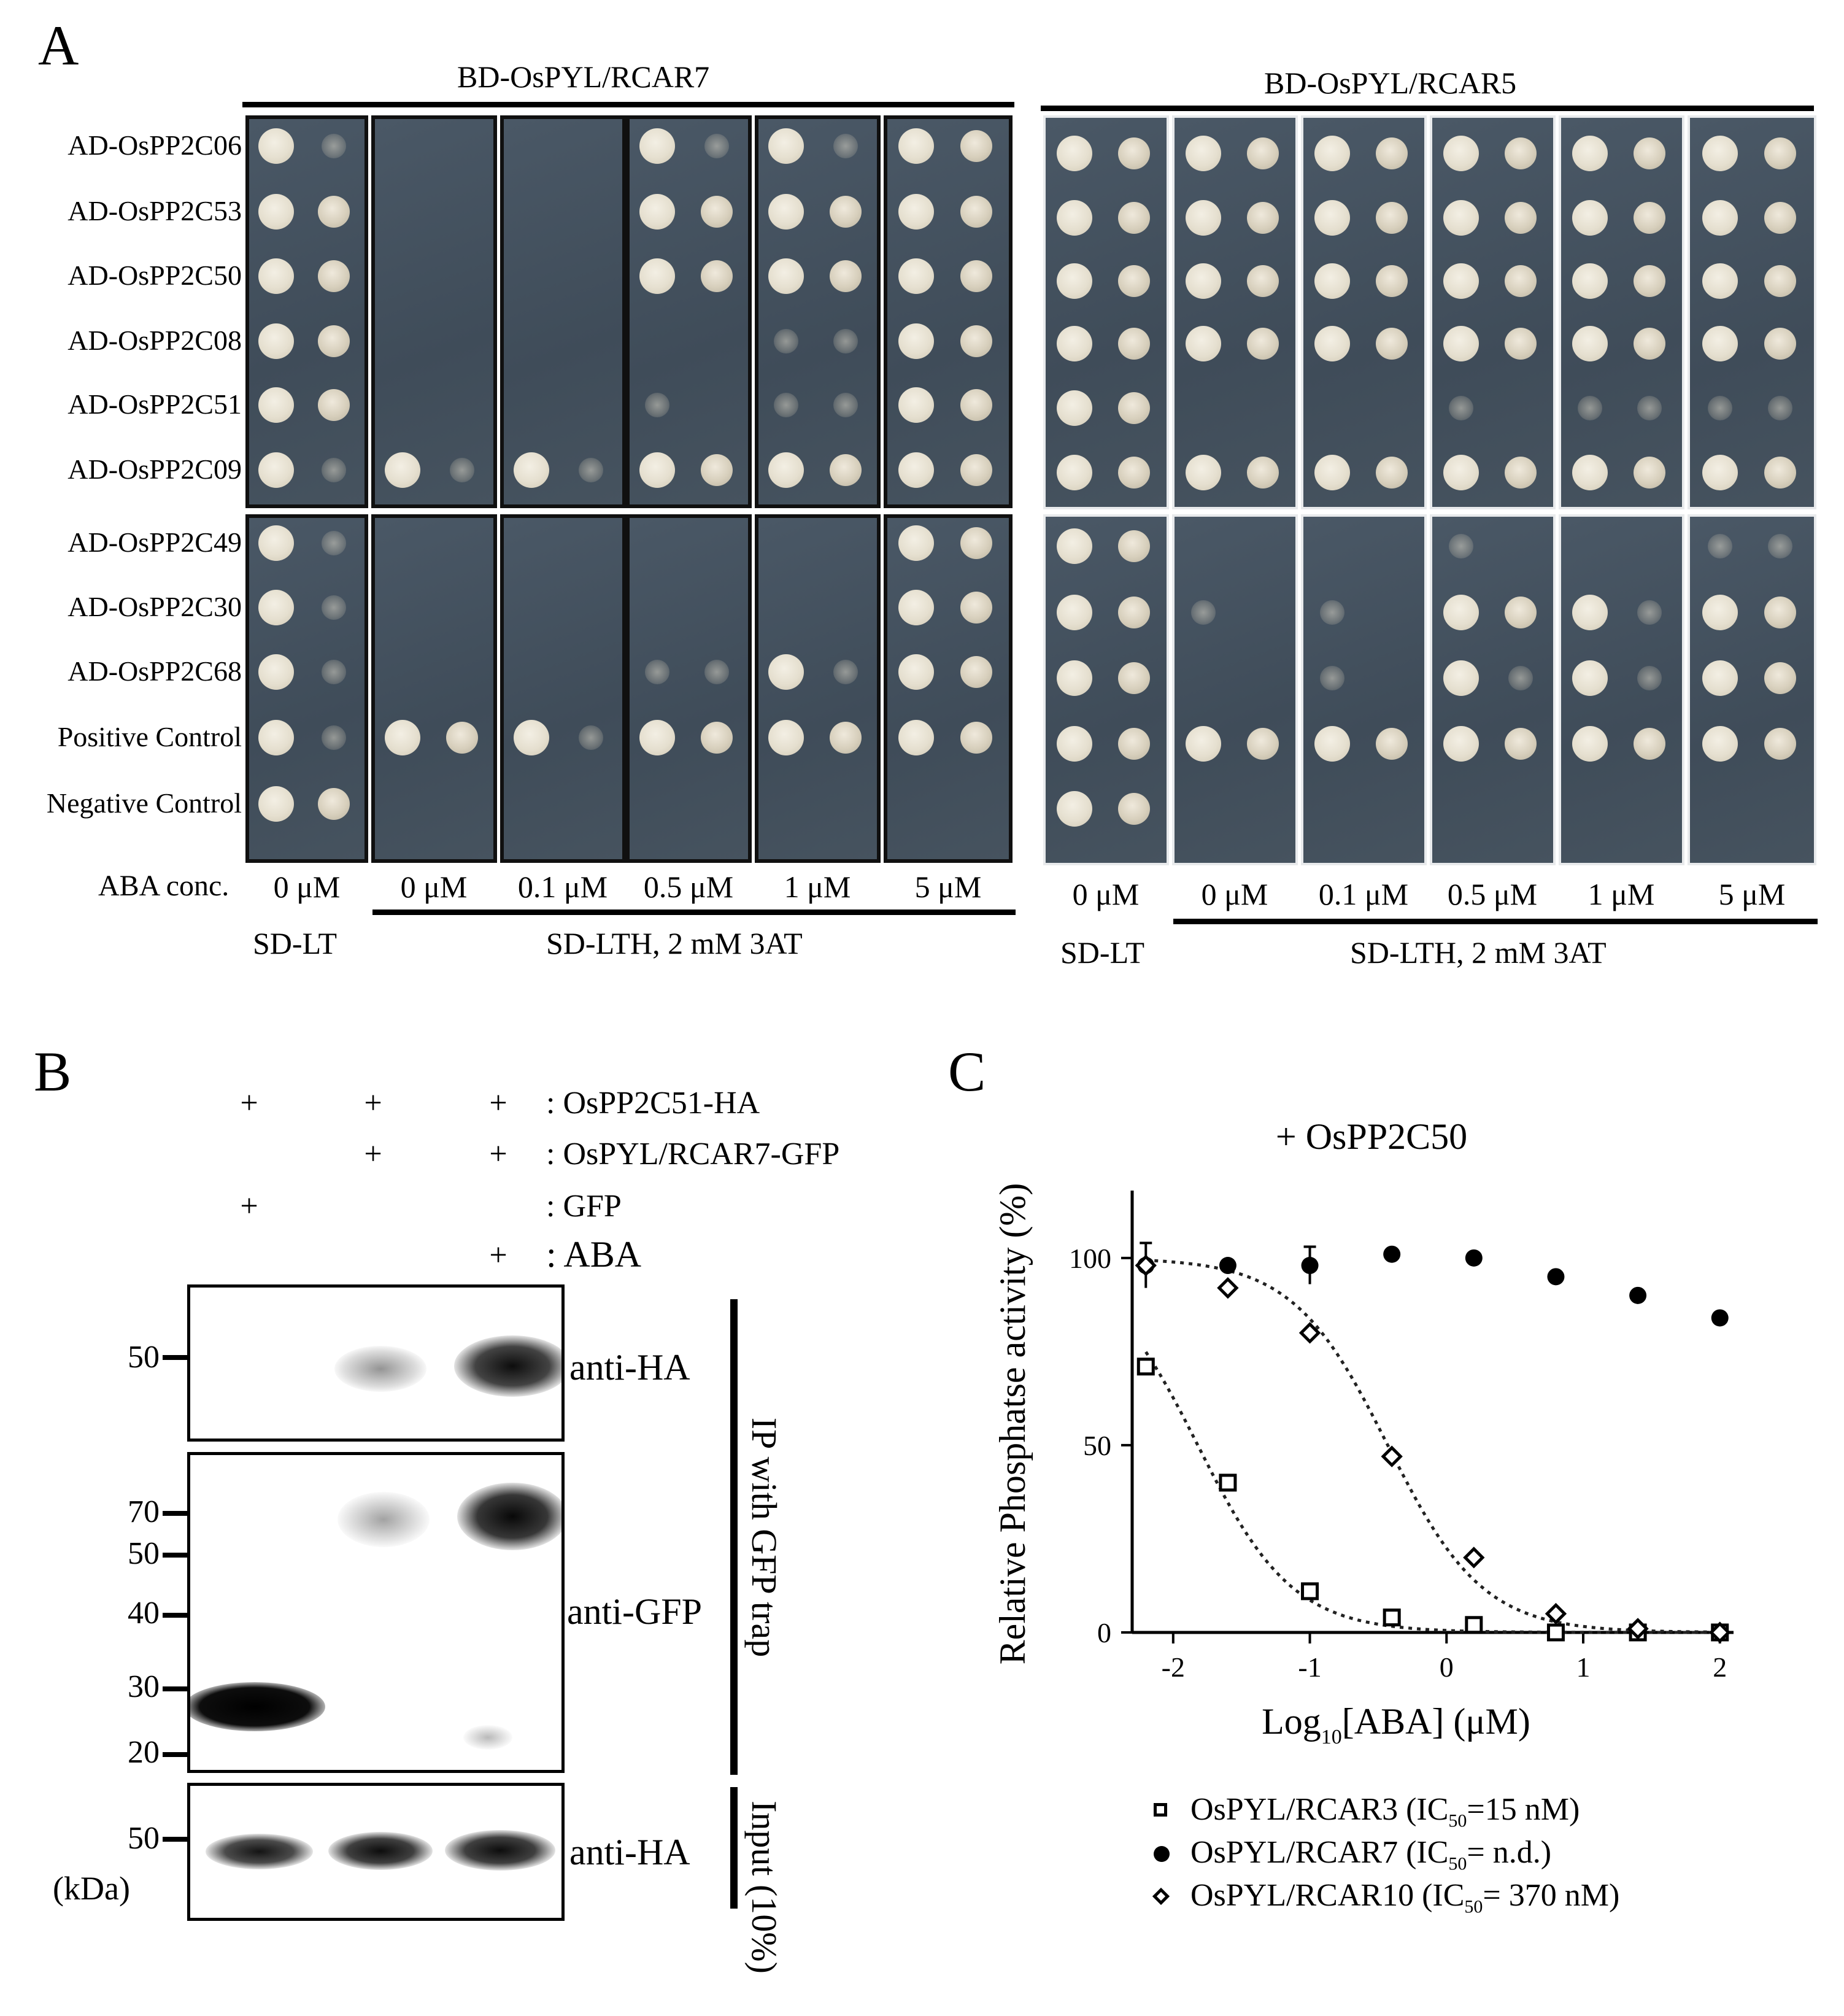 This screenshot has height=2016, width=1844. I want to click on left-medium-lth: SD-LTH, 2 mM 3AT, so click(674, 943).